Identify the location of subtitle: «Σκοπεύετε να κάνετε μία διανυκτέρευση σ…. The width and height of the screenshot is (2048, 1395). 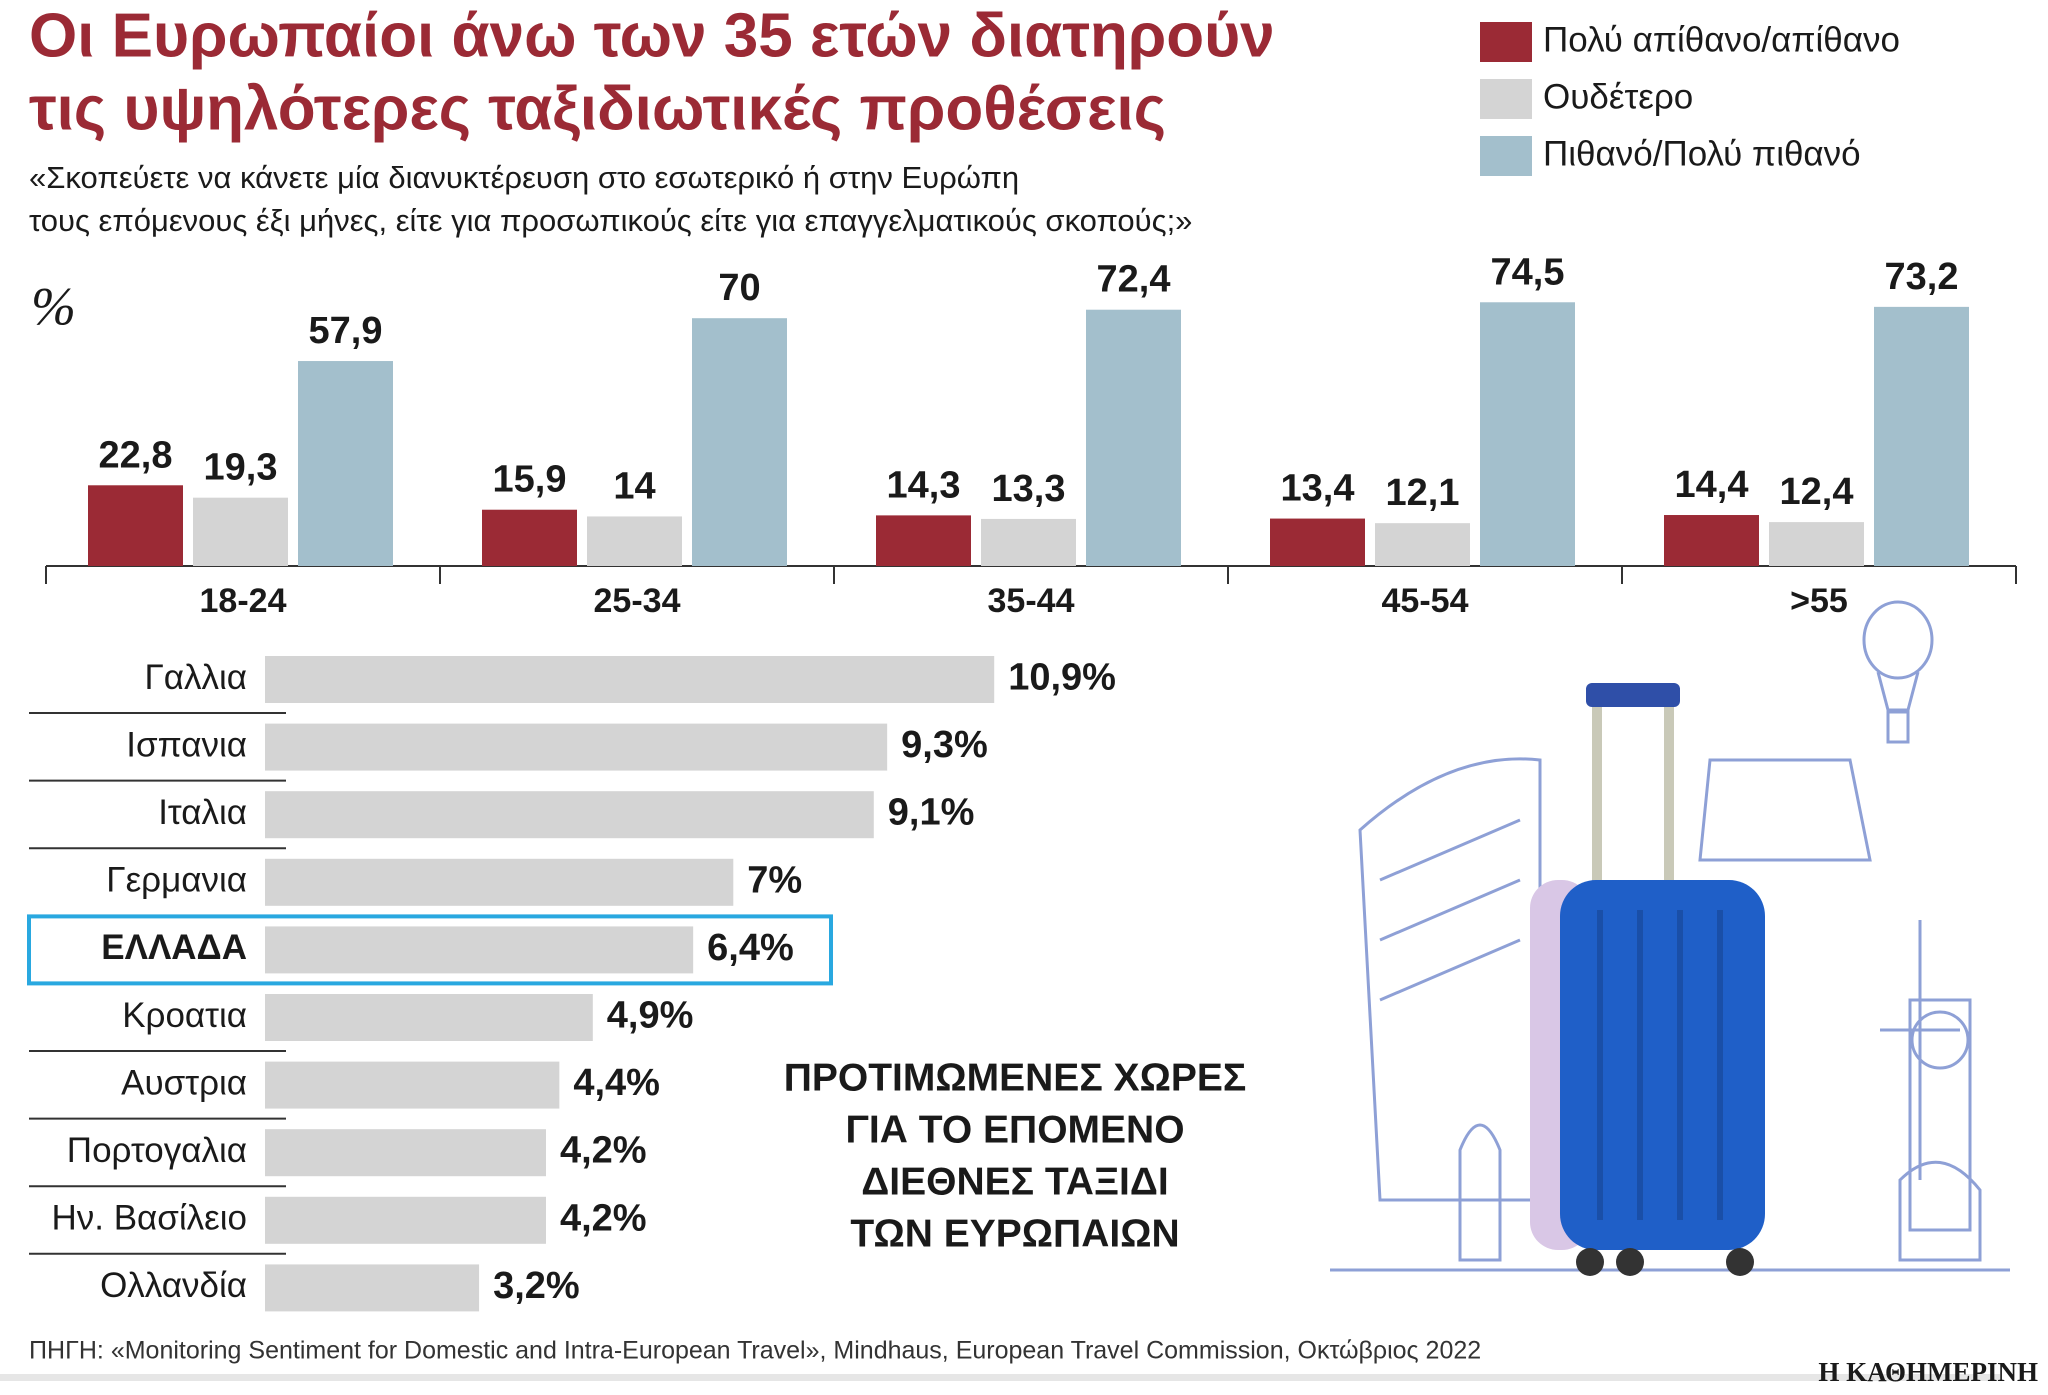
(524, 177).